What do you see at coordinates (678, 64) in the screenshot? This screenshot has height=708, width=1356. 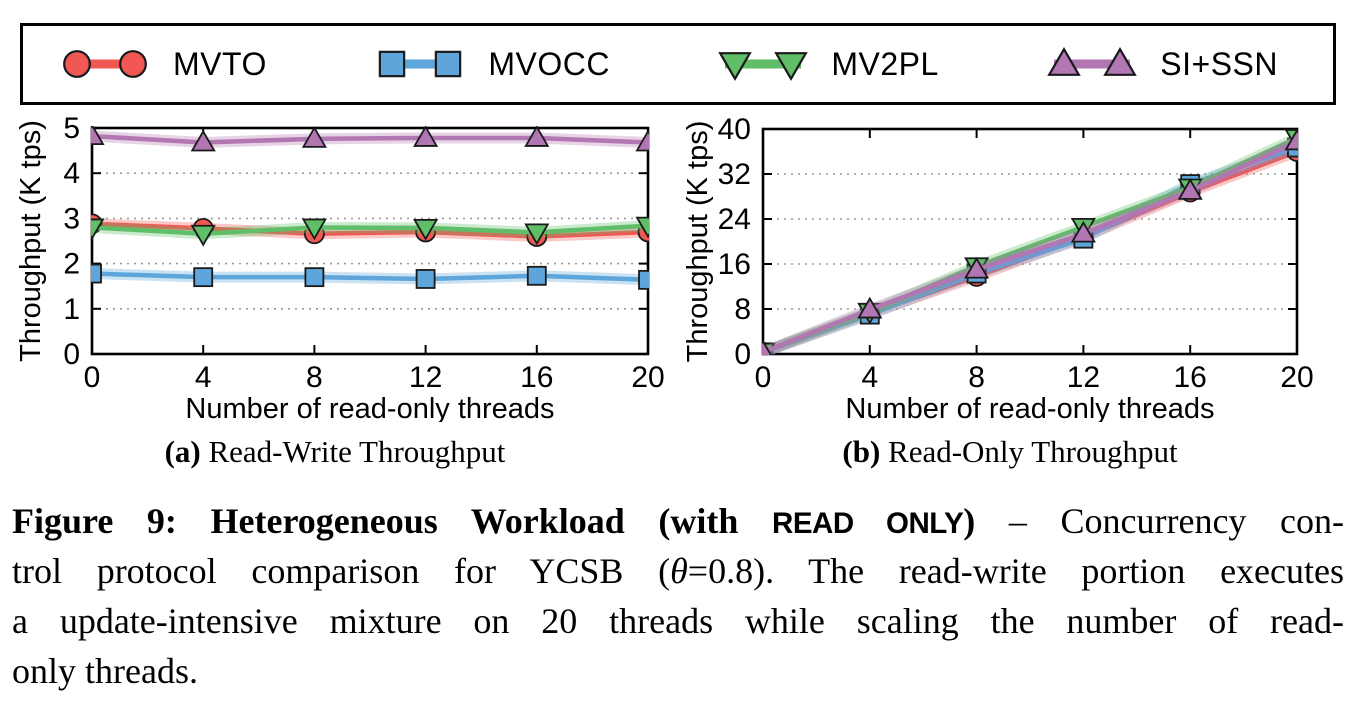 I see `chart-legend: MVTO MVOCC MV2PL SI+SSN` at bounding box center [678, 64].